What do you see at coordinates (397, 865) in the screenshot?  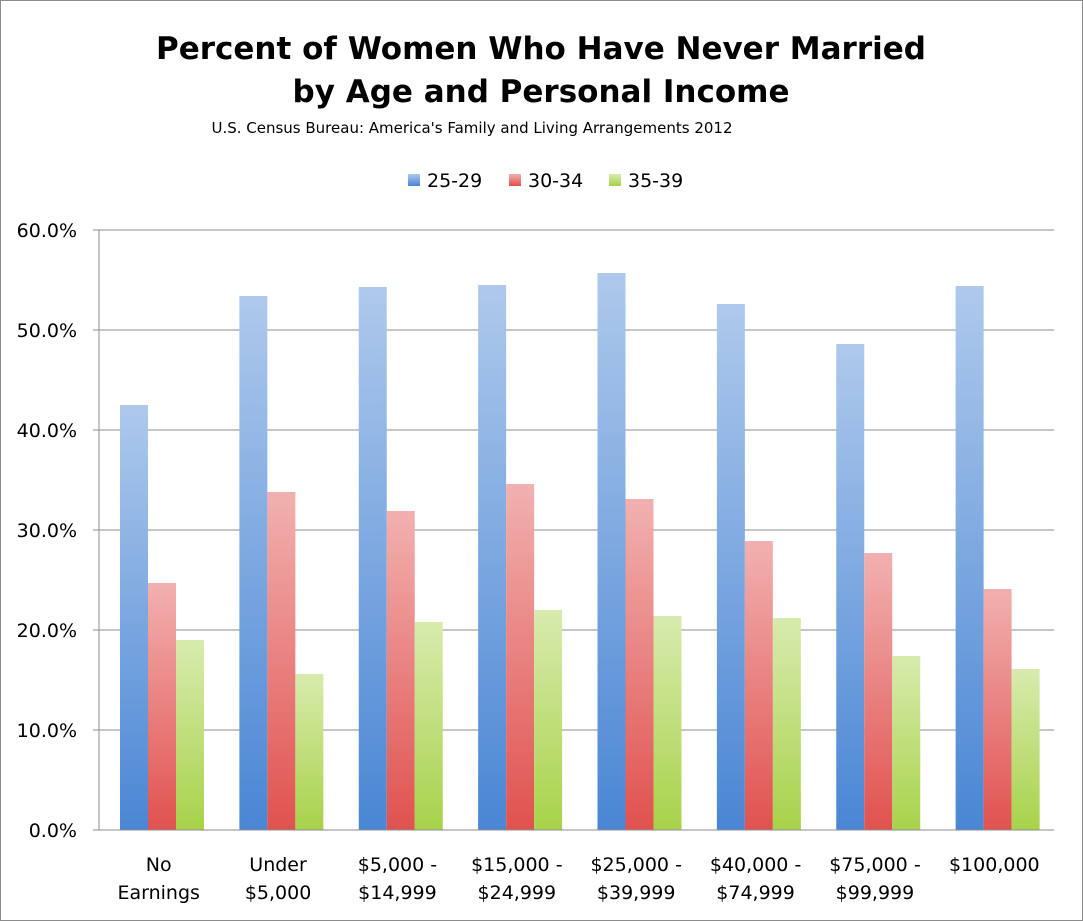 I see `x-tick-label: $5,000 -` at bounding box center [397, 865].